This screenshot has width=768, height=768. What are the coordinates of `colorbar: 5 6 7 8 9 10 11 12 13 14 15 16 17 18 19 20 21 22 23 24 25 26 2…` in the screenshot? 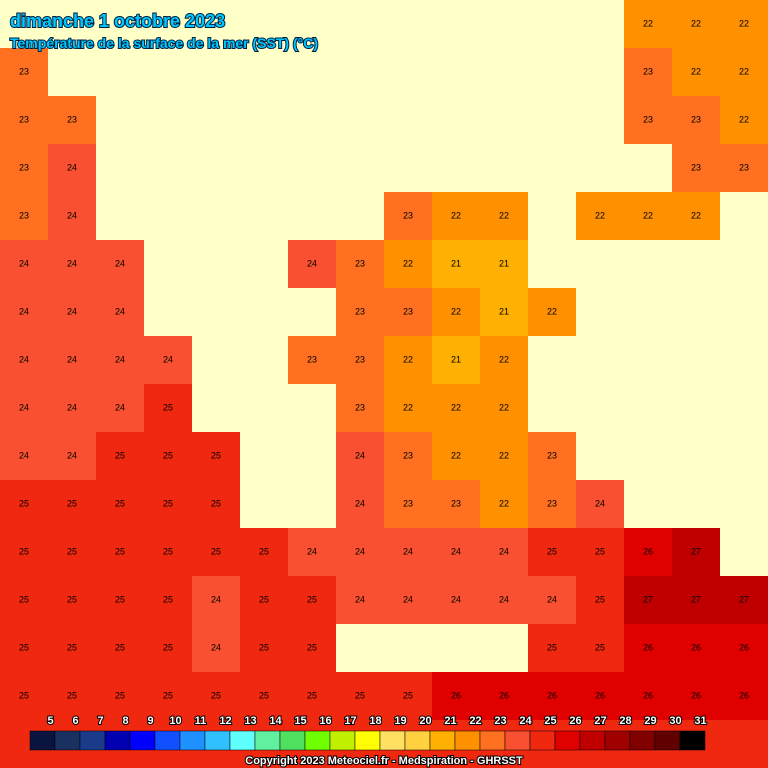 It's located at (368, 732).